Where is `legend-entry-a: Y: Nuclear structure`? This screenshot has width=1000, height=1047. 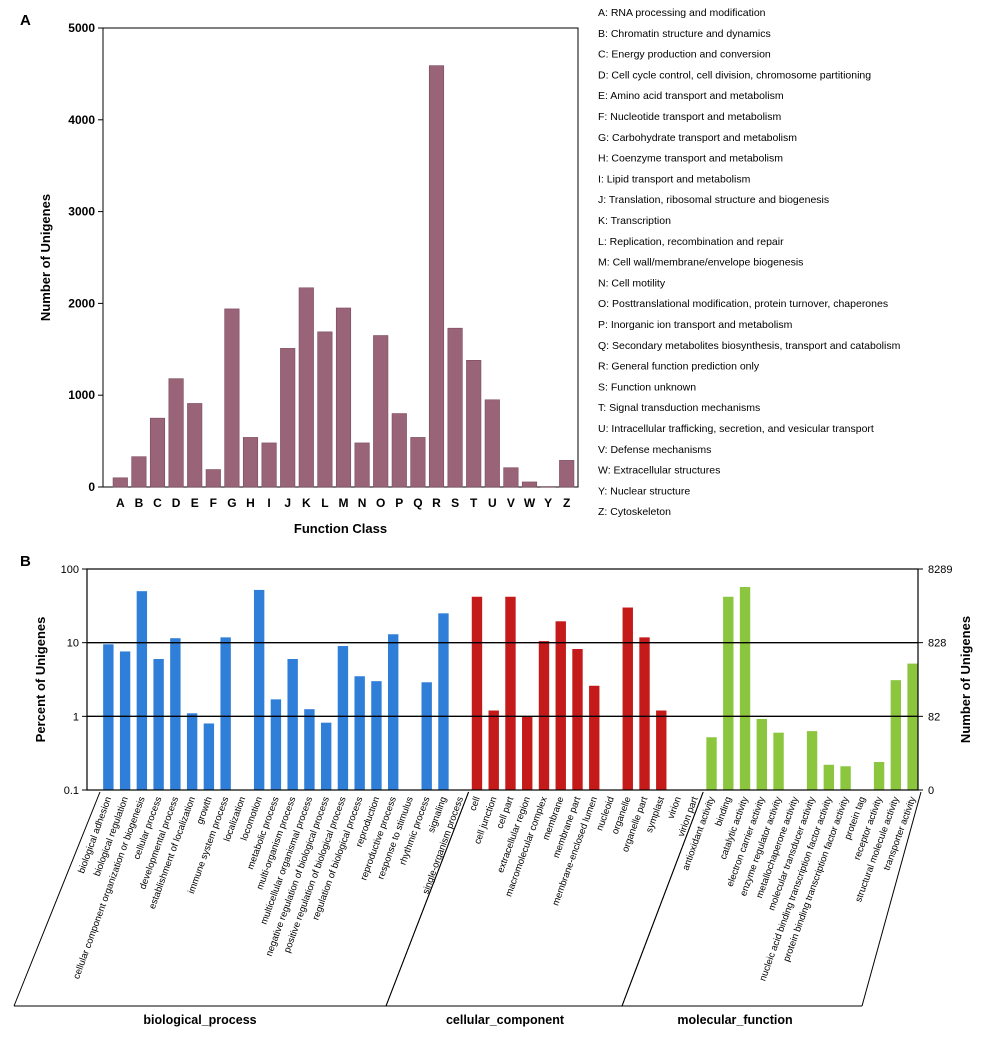
legend-entry-a: Y: Nuclear structure is located at coordinates (644, 491).